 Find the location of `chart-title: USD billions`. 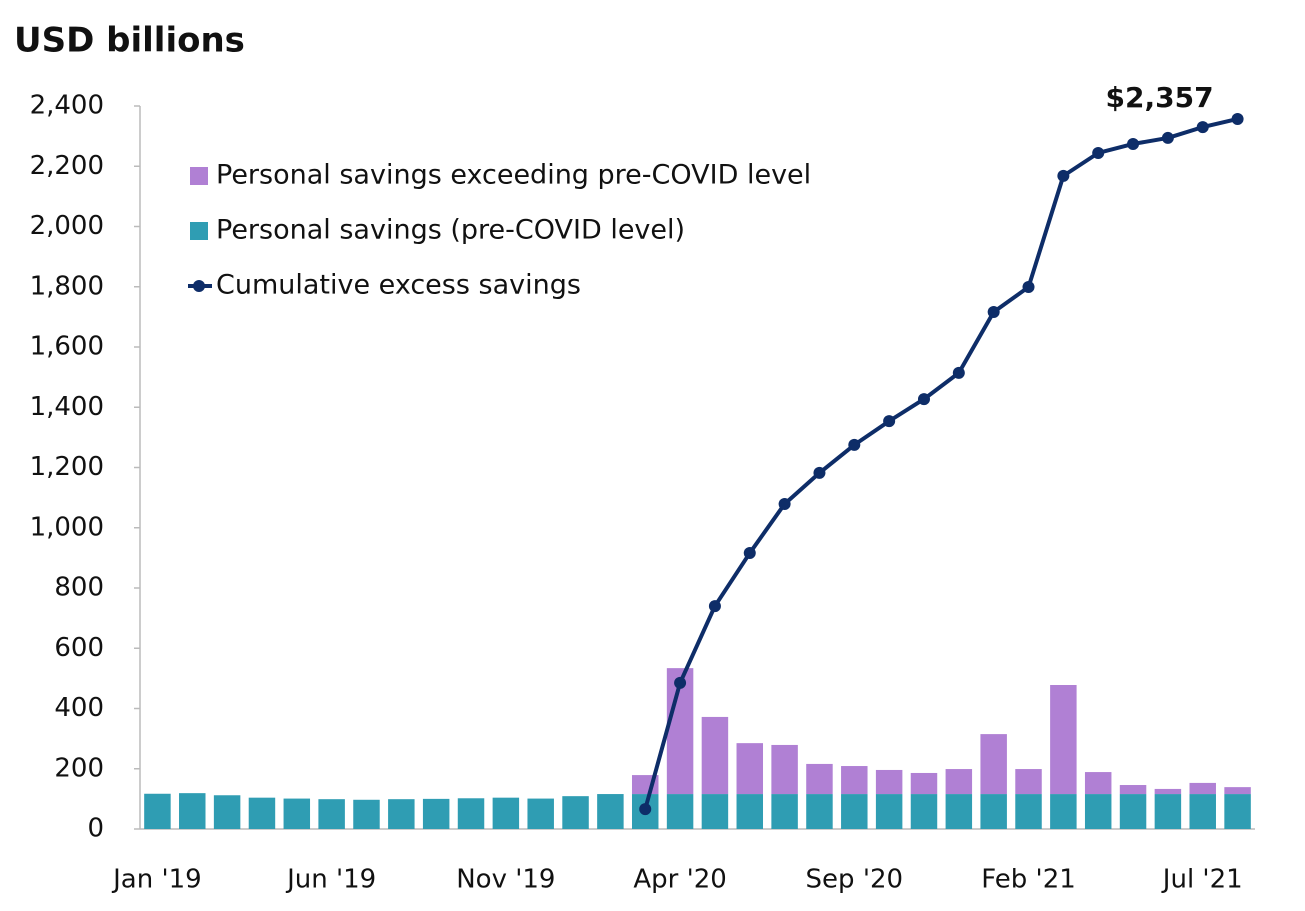

chart-title: USD billions is located at coordinates (129, 41).